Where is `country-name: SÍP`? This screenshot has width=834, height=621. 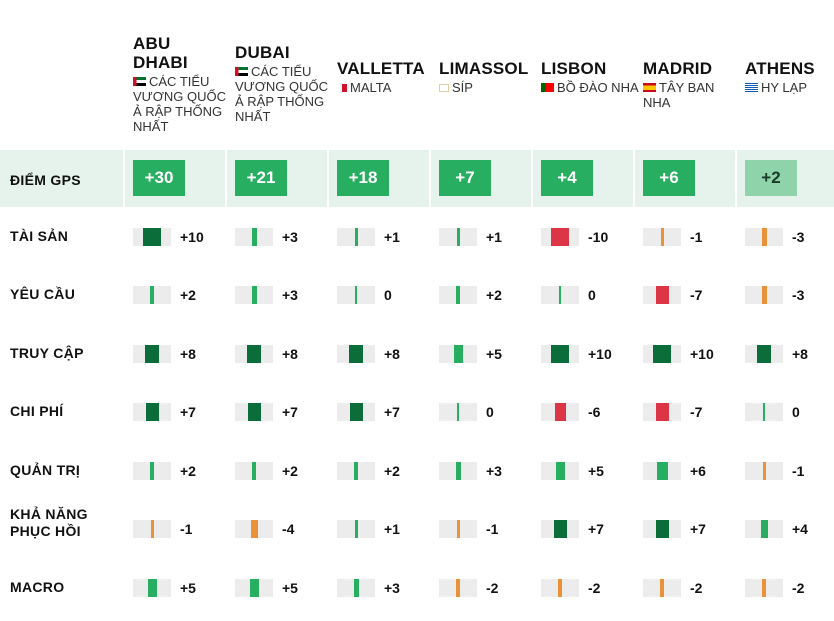
country-name: SÍP is located at coordinates (462, 87).